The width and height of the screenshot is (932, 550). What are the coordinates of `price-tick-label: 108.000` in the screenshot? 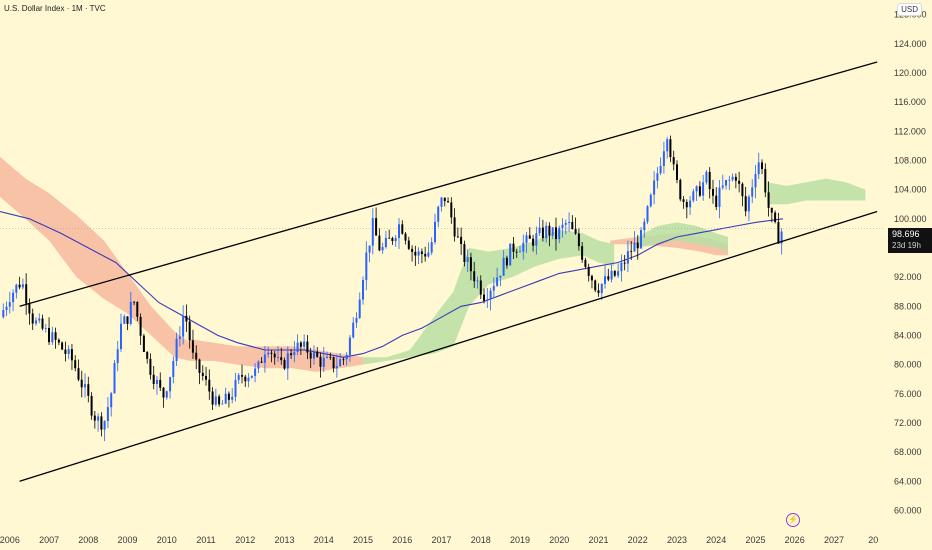 It's located at (910, 160).